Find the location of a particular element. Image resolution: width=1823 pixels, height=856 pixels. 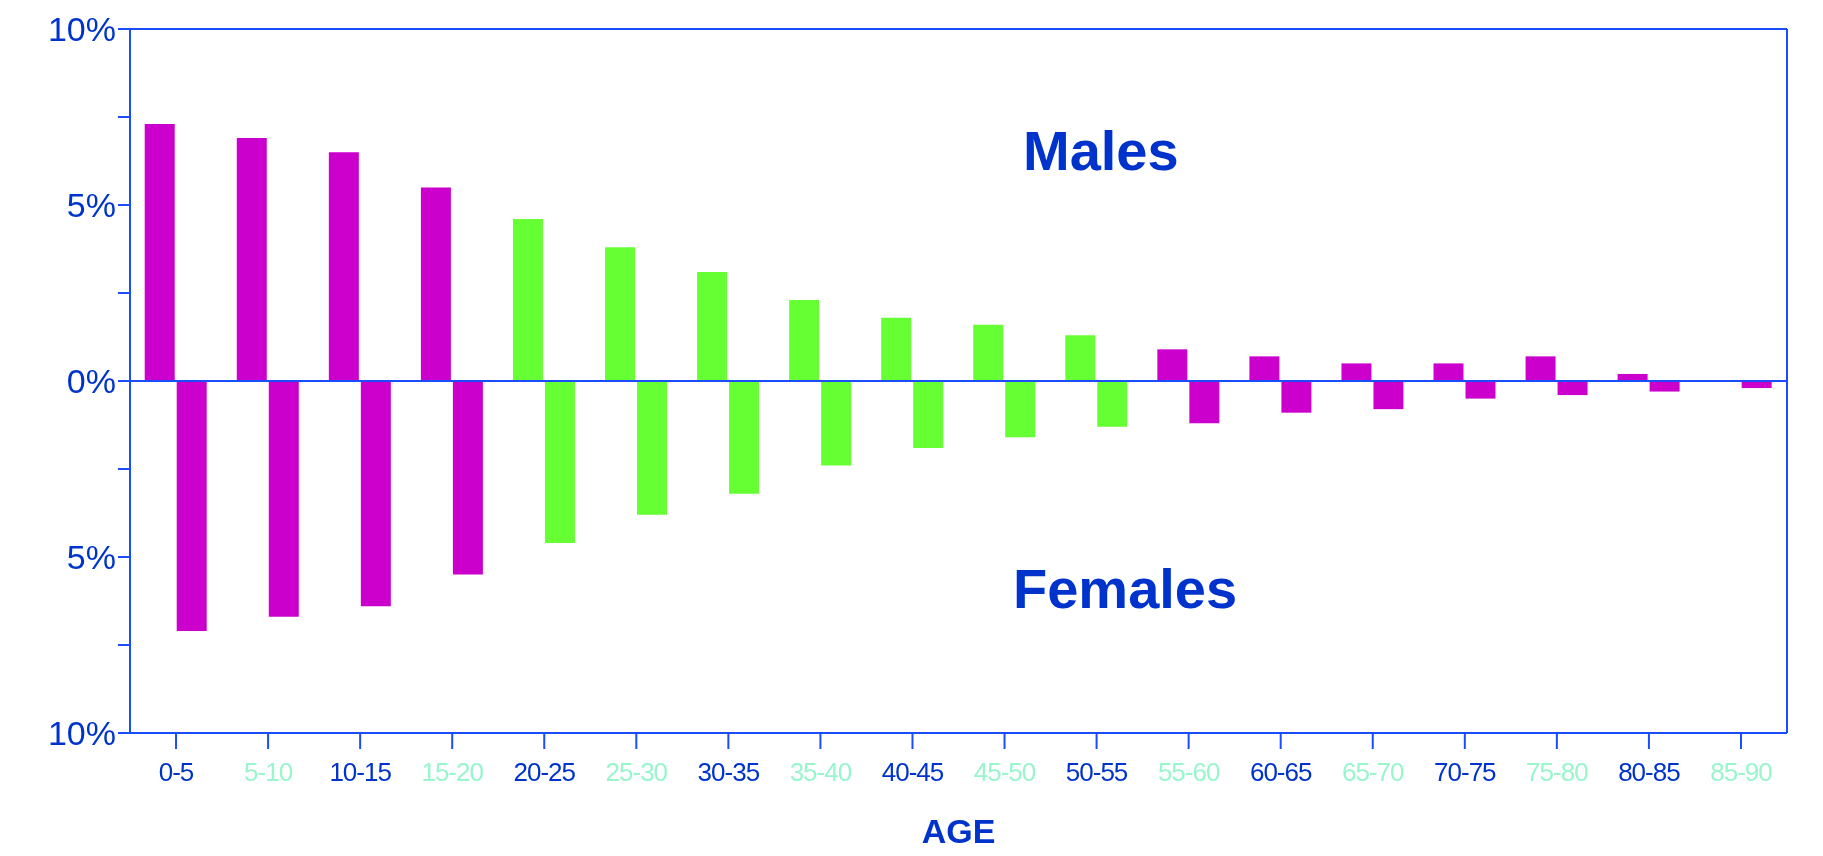

annotation: Females is located at coordinates (1125, 588).